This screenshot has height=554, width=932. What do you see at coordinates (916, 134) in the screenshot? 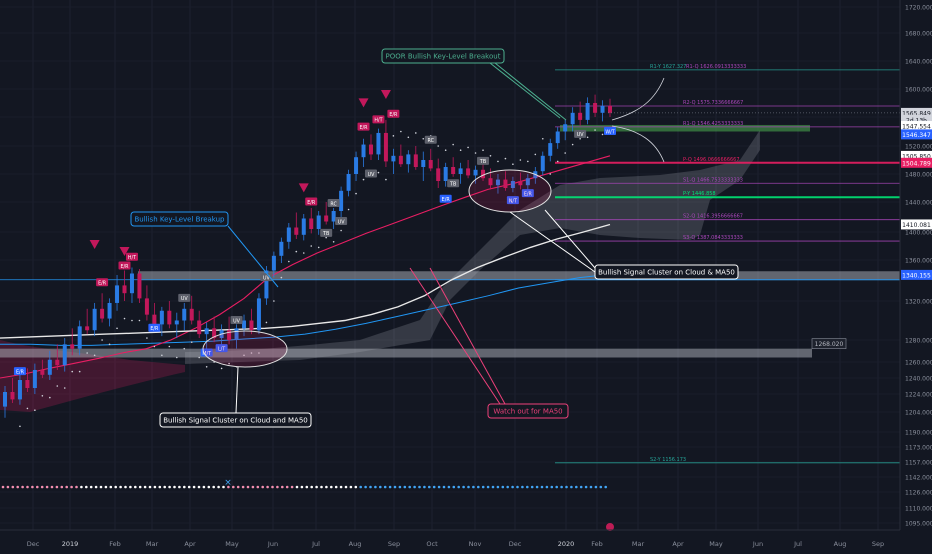
I see `price-tag-bg` at bounding box center [916, 134].